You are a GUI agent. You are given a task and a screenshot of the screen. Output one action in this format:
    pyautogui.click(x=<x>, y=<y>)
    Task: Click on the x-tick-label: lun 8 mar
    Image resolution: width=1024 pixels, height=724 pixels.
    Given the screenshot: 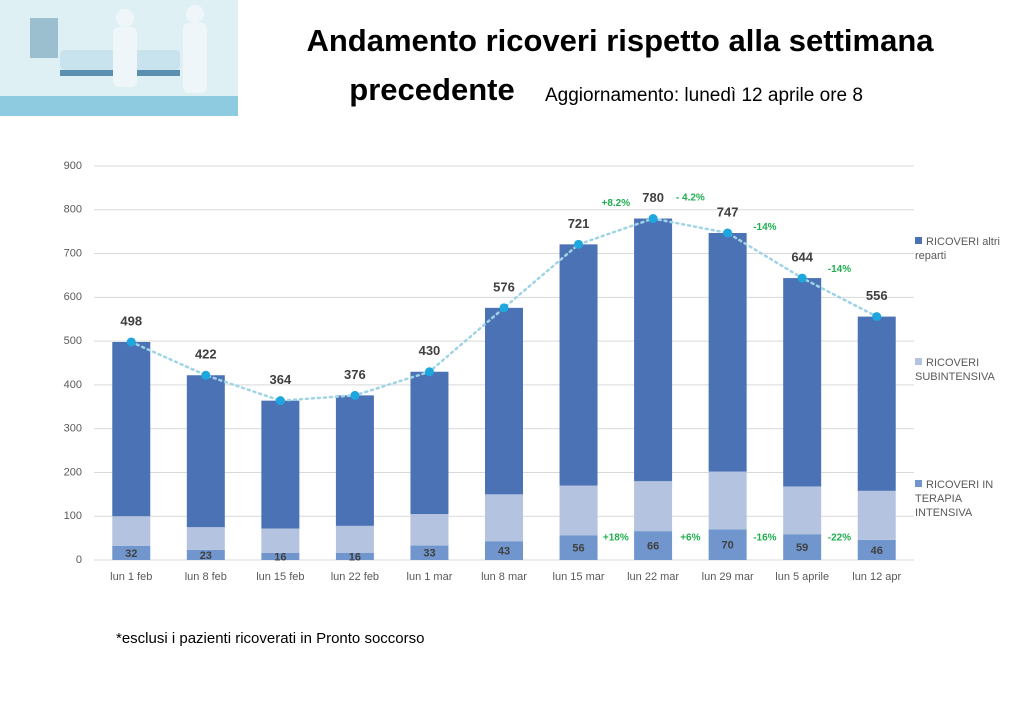 What is the action you would take?
    pyautogui.click(x=504, y=577)
    